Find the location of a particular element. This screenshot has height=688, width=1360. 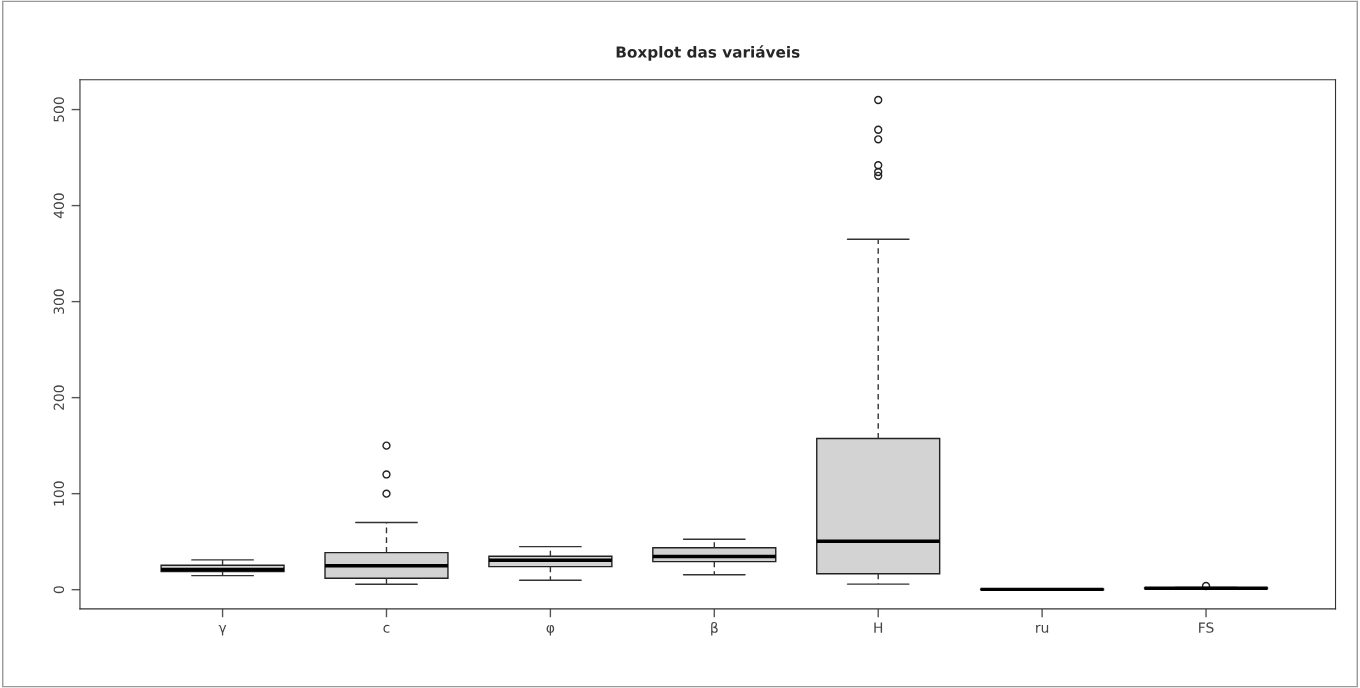

x-tick-label: β is located at coordinates (714, 629).